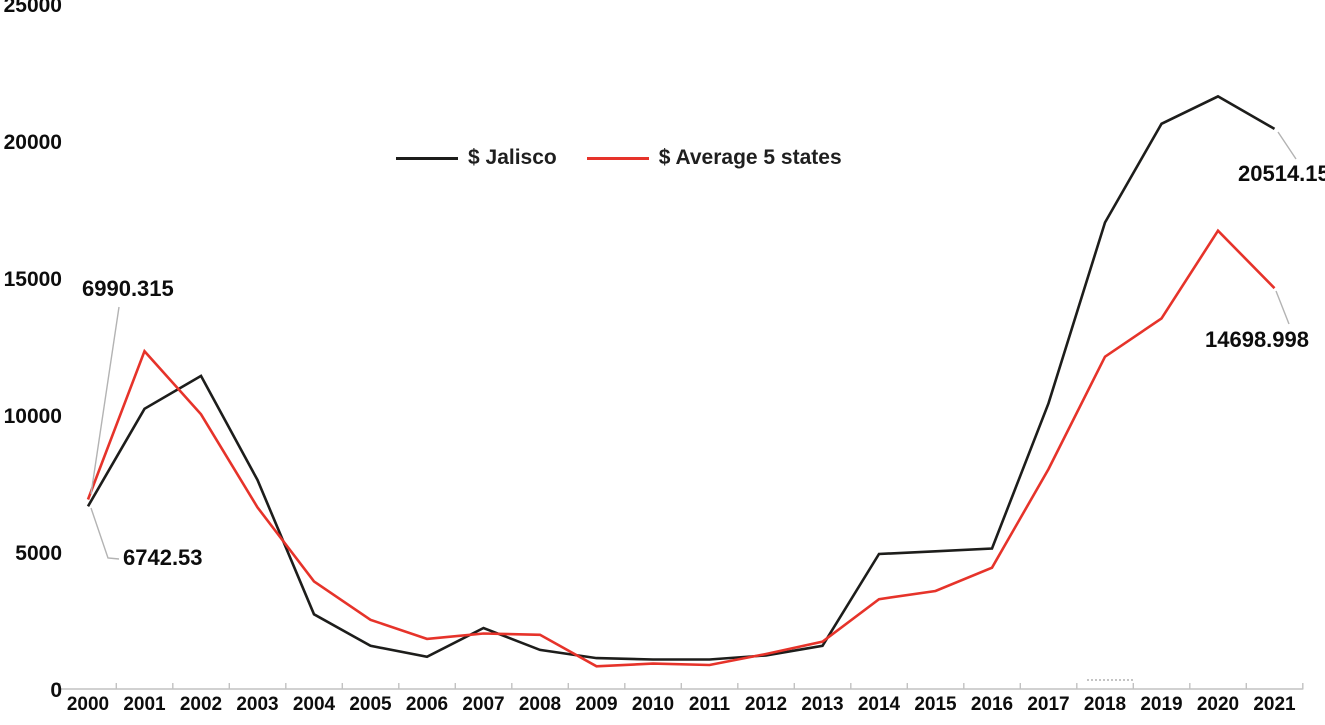 The width and height of the screenshot is (1325, 725). What do you see at coordinates (1105, 704) in the screenshot?
I see `x-tick-label-2018: 2018` at bounding box center [1105, 704].